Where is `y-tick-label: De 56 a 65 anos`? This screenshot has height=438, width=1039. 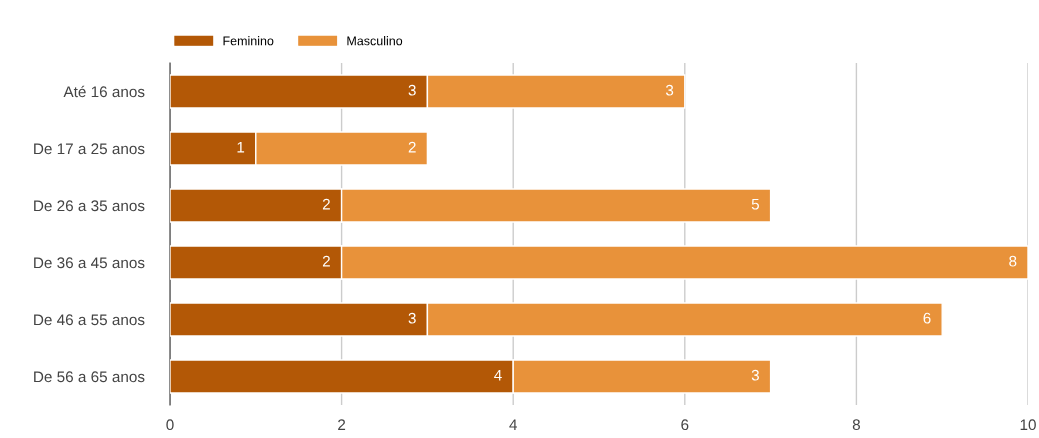 y-tick-label: De 56 a 65 anos is located at coordinates (89, 377).